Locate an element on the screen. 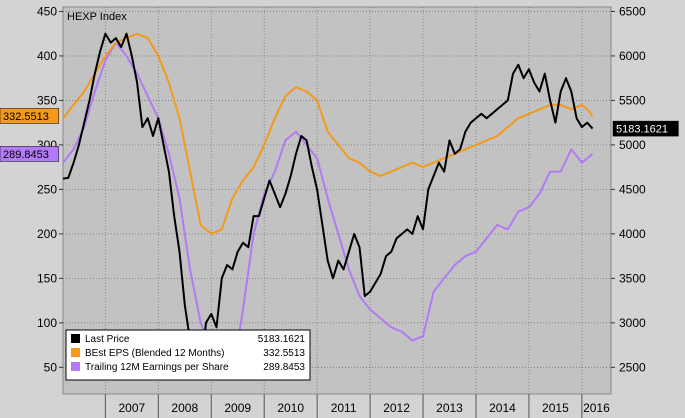  right-tick-label: 4500 is located at coordinates (632, 189).